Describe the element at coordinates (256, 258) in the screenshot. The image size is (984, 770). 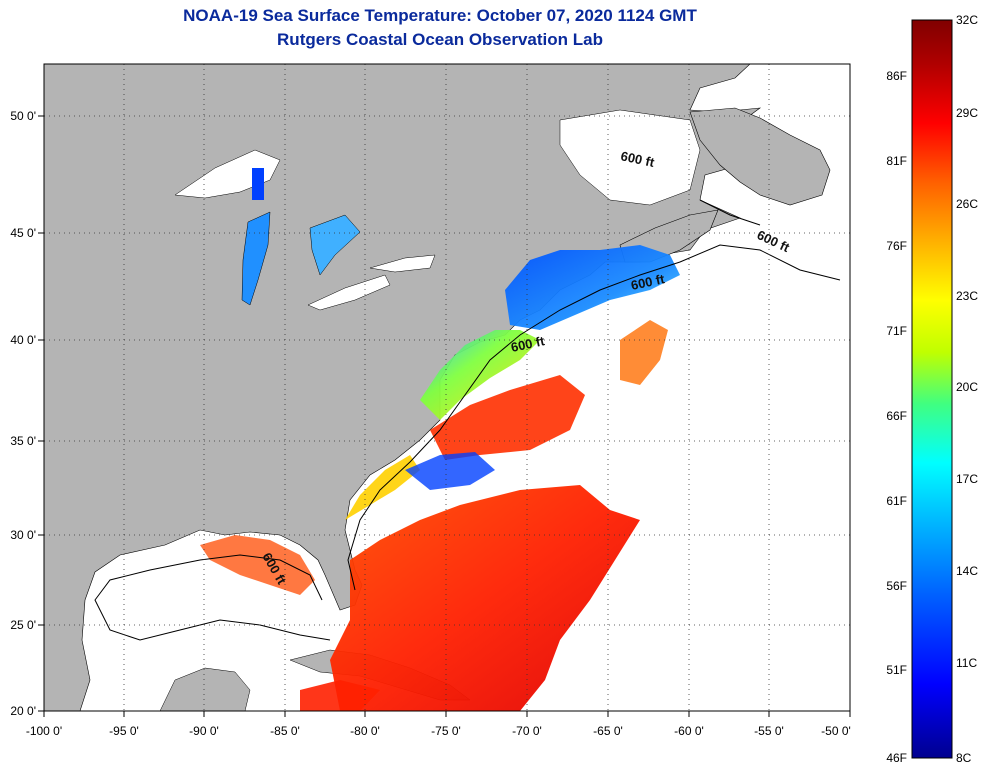
I see `lake-michigan` at that location.